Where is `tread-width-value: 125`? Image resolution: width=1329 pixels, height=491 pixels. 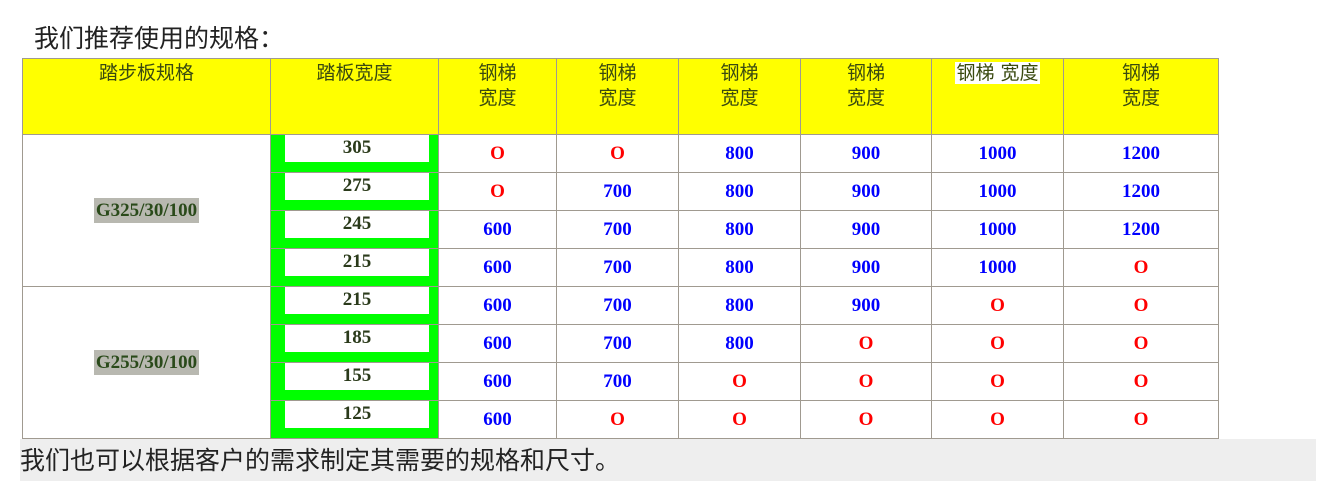
tread-width-value: 125 is located at coordinates (357, 414).